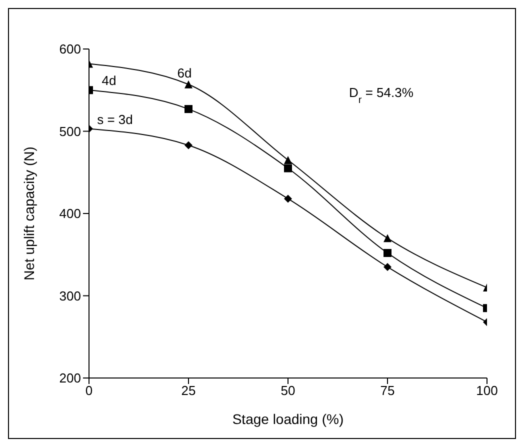 Image resolution: width=524 pixels, height=447 pixels. I want to click on y-tick-label: 500, so click(70, 131).